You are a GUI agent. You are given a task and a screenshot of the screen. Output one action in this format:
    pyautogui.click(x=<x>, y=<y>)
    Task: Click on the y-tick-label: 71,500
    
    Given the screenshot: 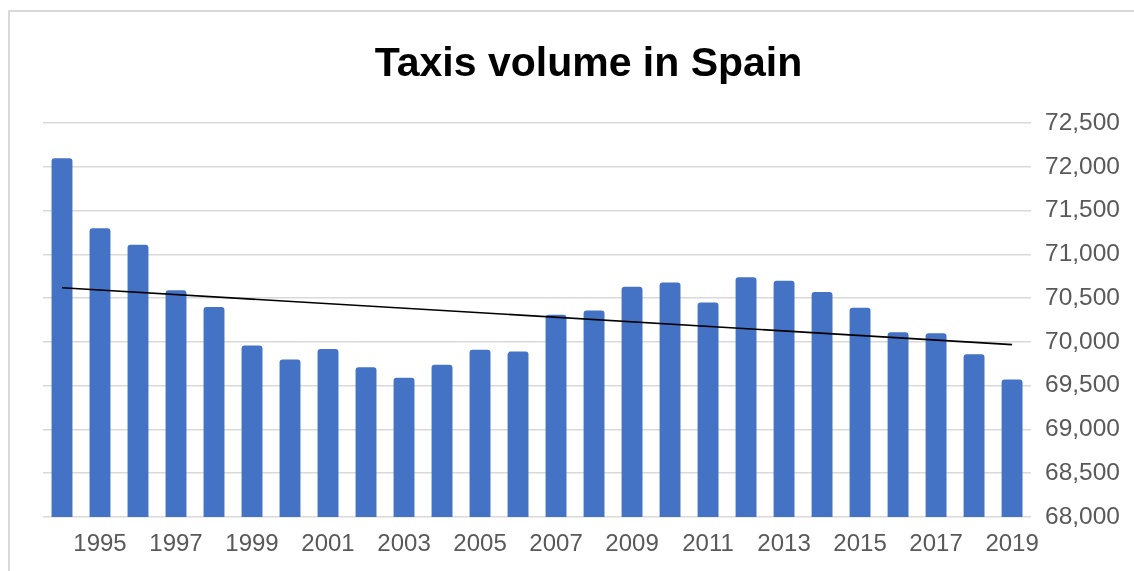 What is the action you would take?
    pyautogui.click(x=1082, y=209)
    